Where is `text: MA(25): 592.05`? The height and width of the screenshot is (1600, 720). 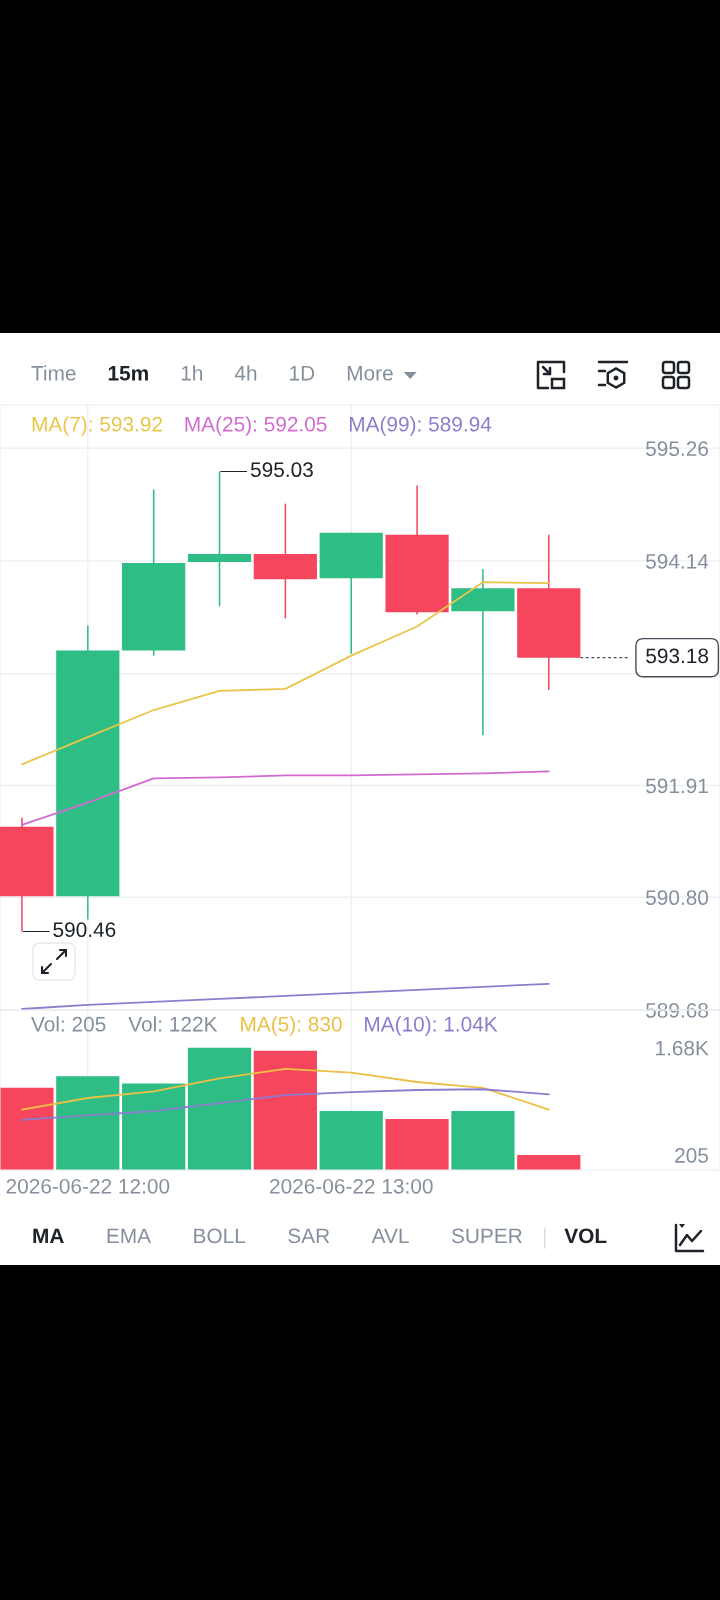
text: MA(25): 592.05 is located at coordinates (256, 426).